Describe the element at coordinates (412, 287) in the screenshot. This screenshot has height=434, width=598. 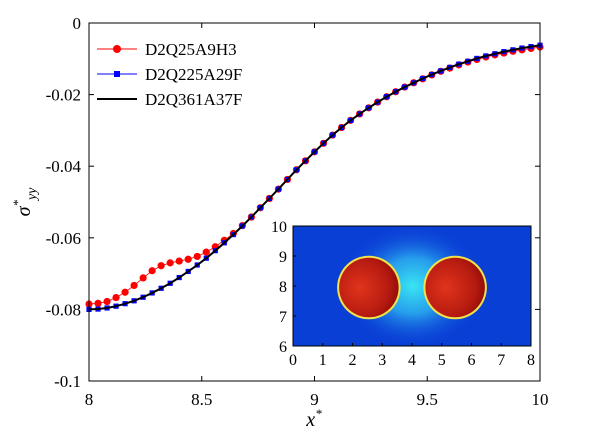
I see `particle-layer` at that location.